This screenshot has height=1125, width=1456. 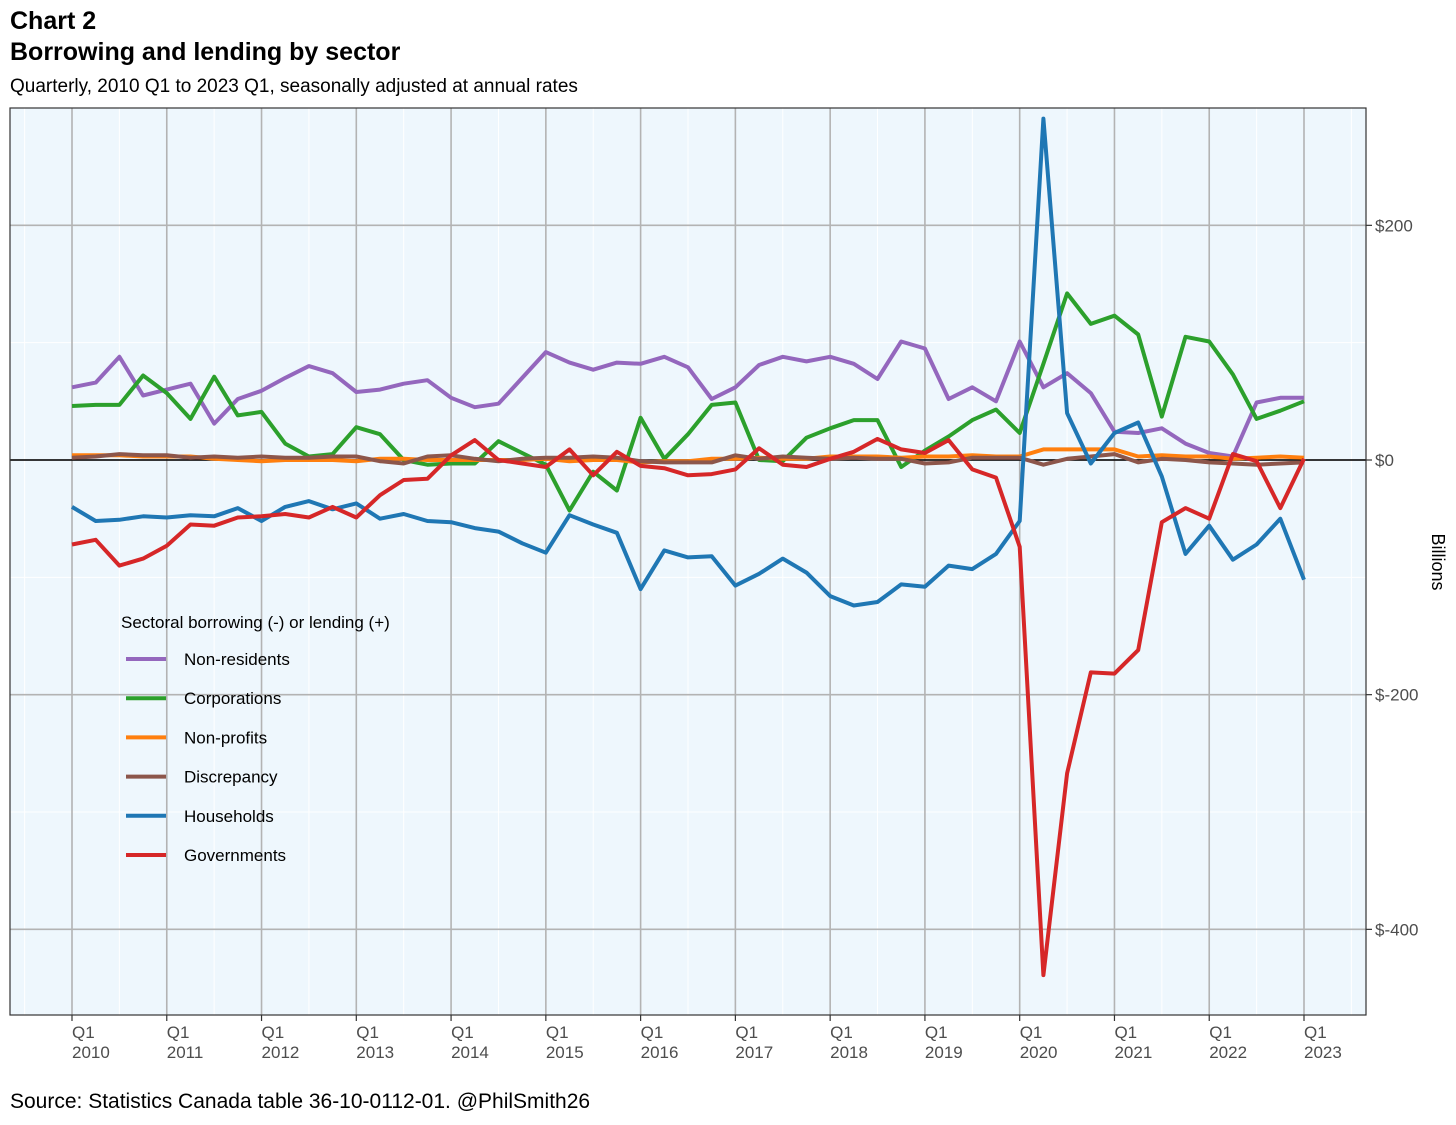 I want to click on x-tick-label-year: 2015, so click(x=565, y=1052).